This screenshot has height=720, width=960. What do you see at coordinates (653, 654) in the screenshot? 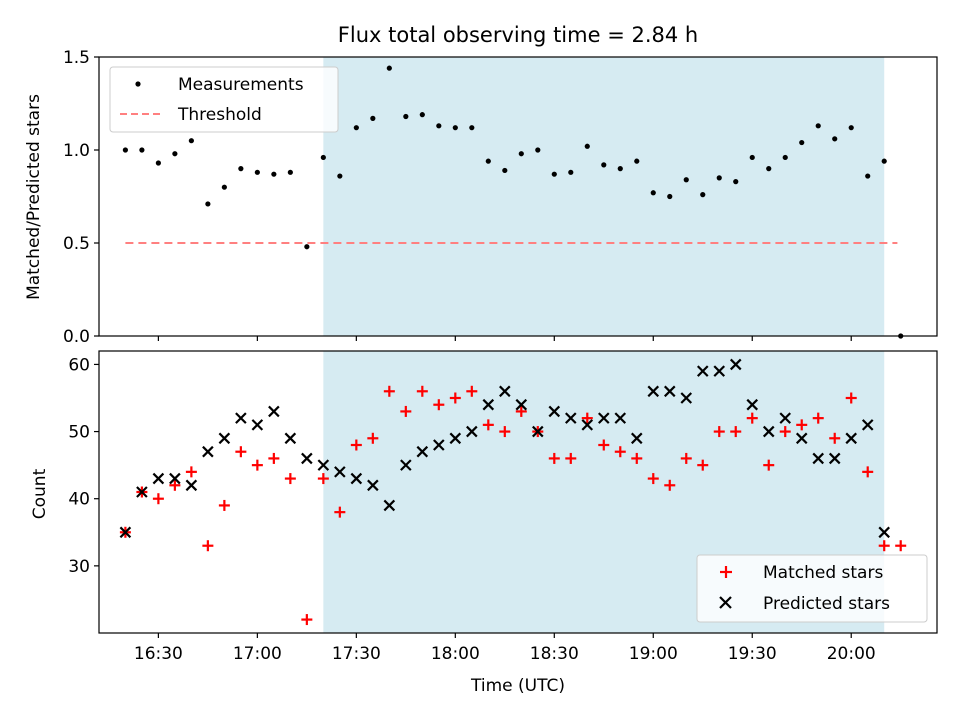
I see `x-tick-label: 19:00` at bounding box center [653, 654].